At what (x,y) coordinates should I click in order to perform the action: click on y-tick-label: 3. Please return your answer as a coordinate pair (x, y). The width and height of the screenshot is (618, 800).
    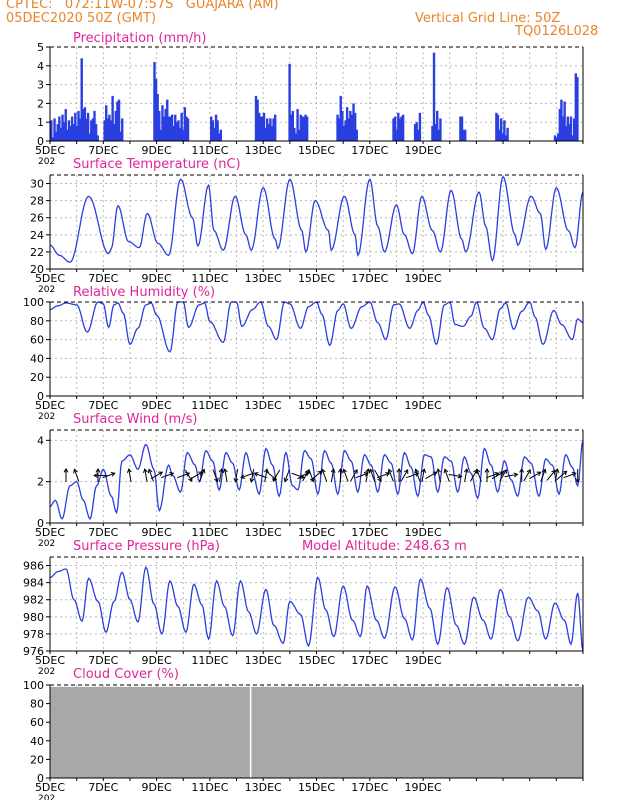
    Looking at the image, I should click on (40, 85).